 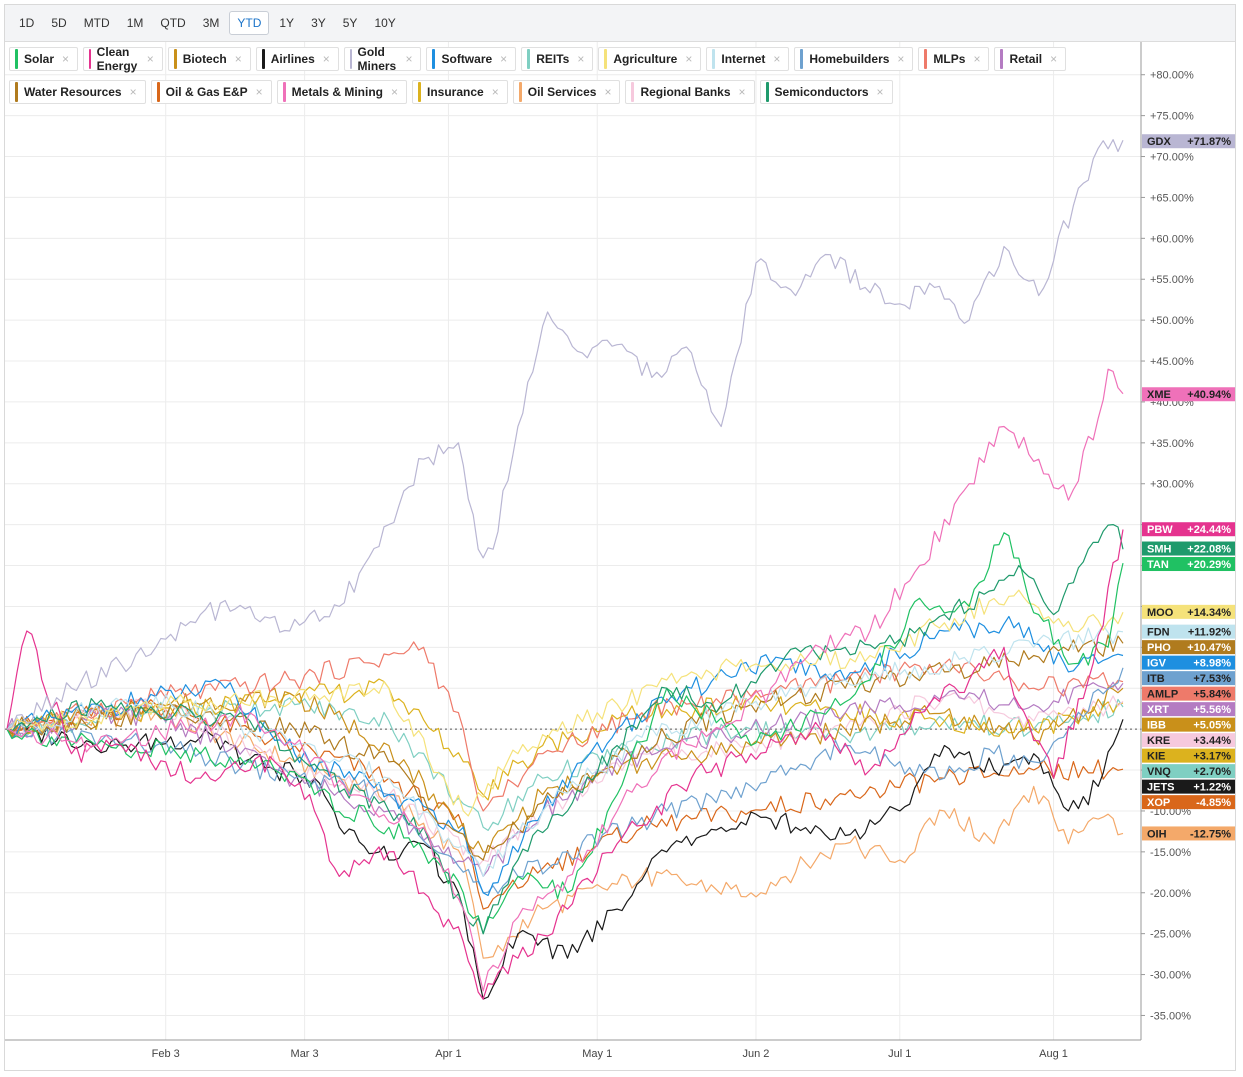 I want to click on legend-label: Insurance, so click(x=455, y=92).